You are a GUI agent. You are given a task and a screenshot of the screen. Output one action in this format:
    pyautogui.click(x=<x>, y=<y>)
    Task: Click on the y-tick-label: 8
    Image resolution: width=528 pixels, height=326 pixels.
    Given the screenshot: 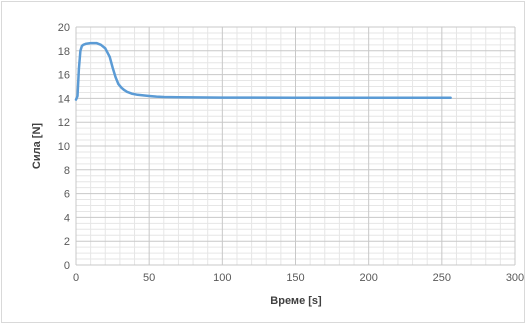 What is the action you would take?
    pyautogui.click(x=67, y=171)
    